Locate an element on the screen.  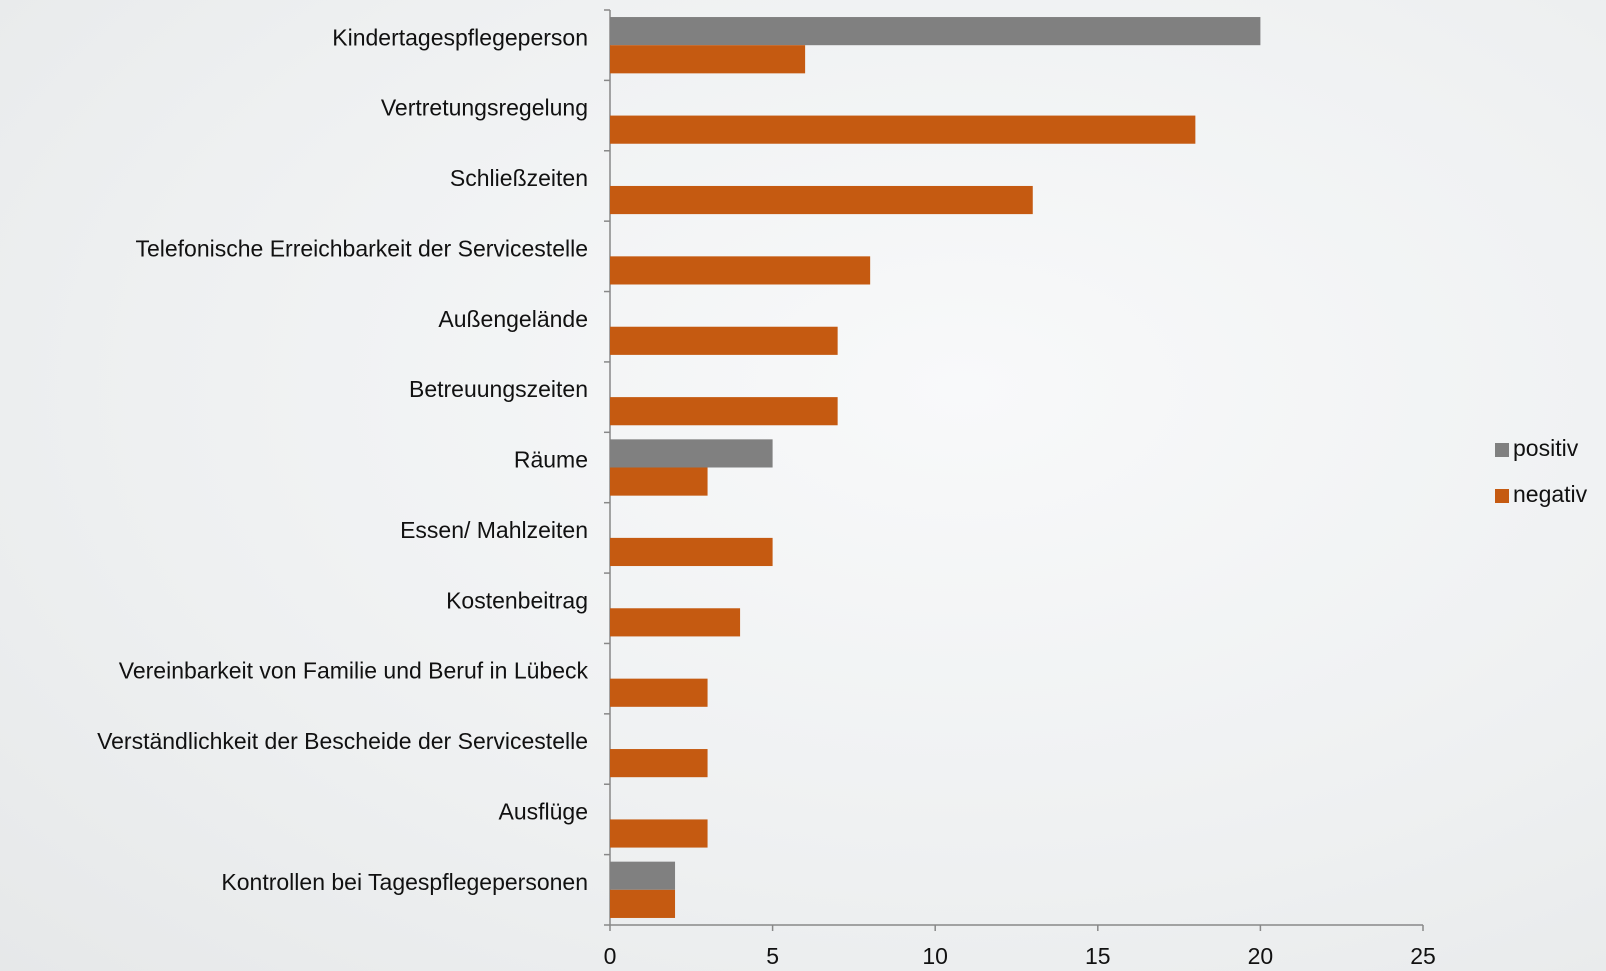
x-tick-label: 20 is located at coordinates (1261, 956).